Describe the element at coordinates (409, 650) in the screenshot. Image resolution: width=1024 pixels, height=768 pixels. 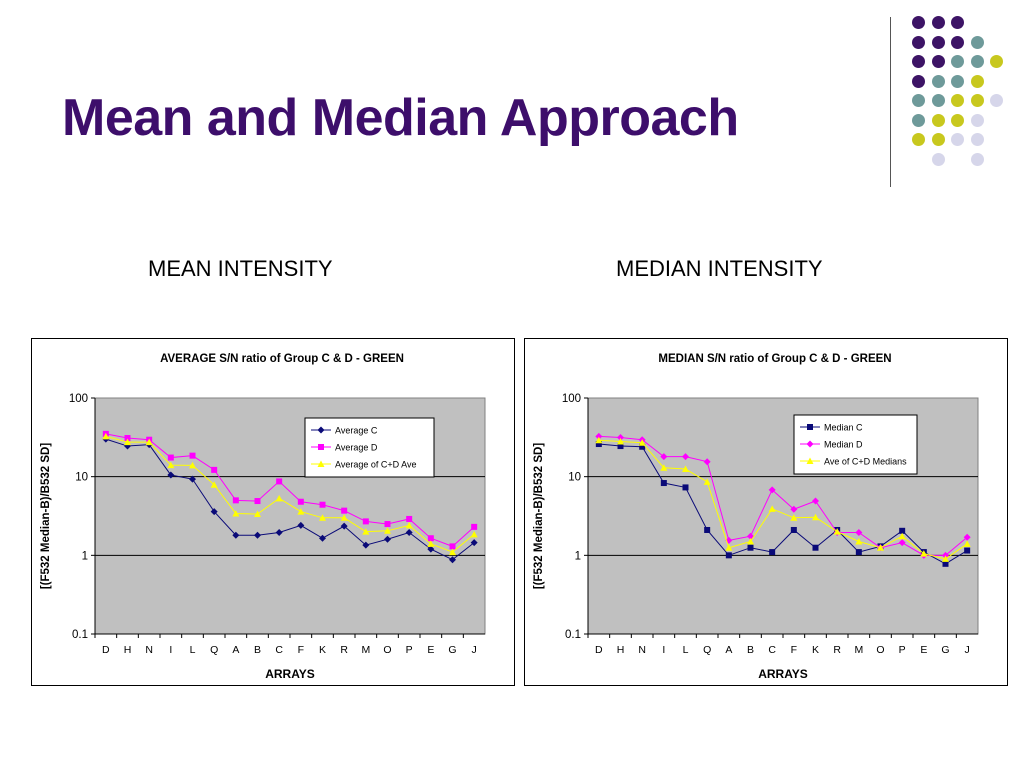
I see `average-chart-x-tick-label: P` at that location.